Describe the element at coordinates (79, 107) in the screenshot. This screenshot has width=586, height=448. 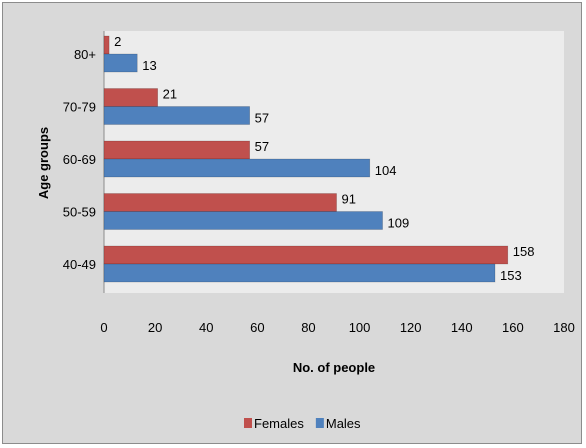
I see `y-tick-label: 70-79` at that location.